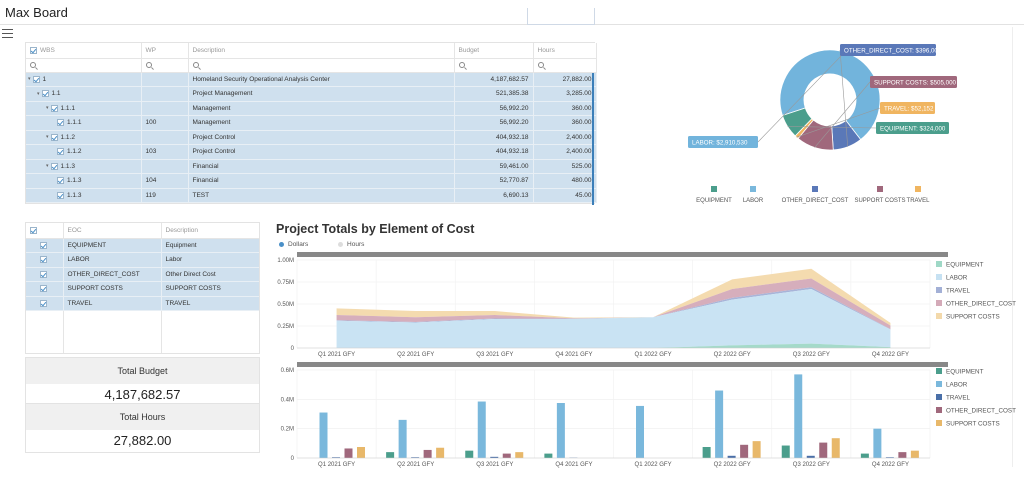 The image size is (1024, 477). What do you see at coordinates (494, 181) in the screenshot?
I see `budget-cell: 52,770.87` at bounding box center [494, 181].